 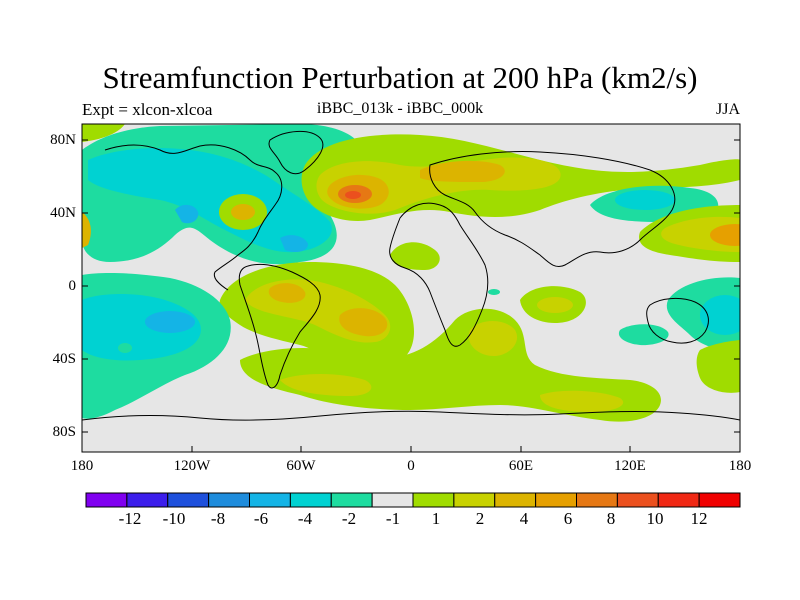 What do you see at coordinates (462, 171) in the screenshot?
I see `contour-pos4-europe` at bounding box center [462, 171].